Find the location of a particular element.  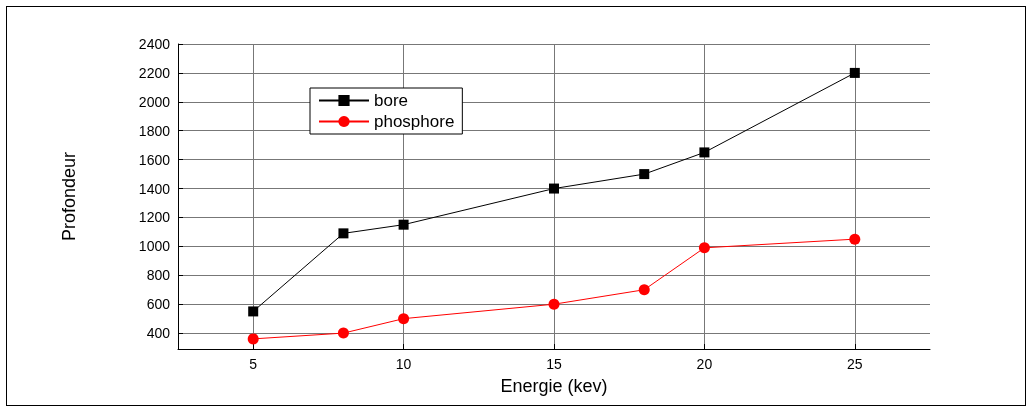

x-tick-label: 10 is located at coordinates (403, 364).